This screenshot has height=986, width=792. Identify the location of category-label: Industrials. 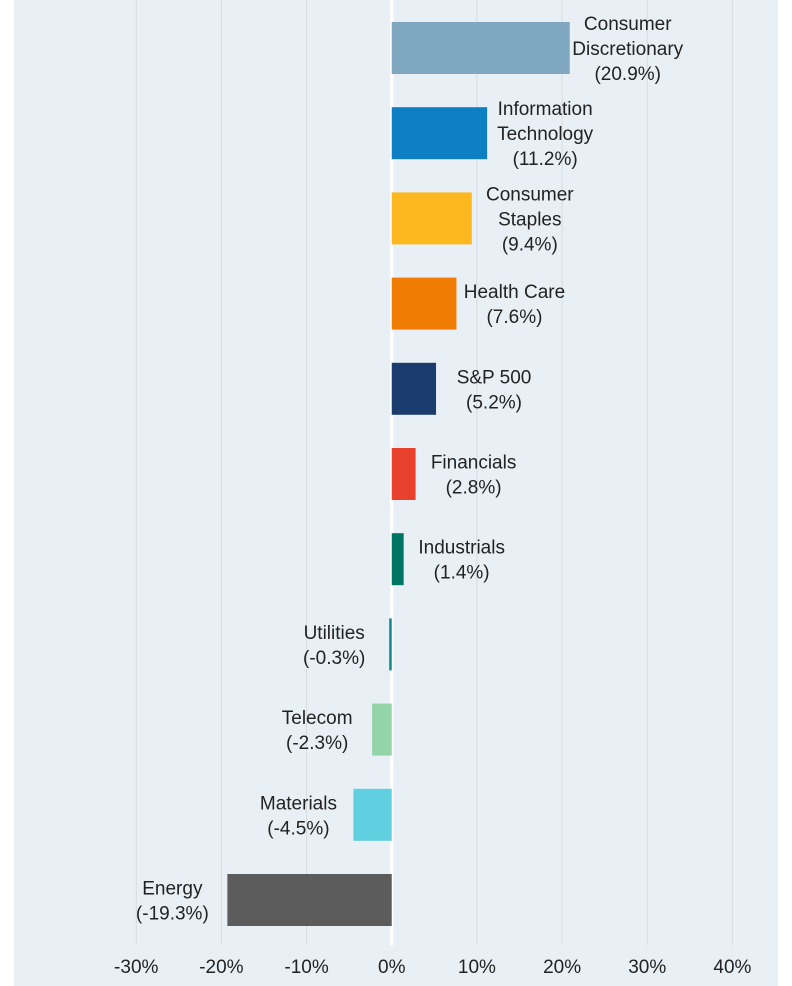
(461, 548).